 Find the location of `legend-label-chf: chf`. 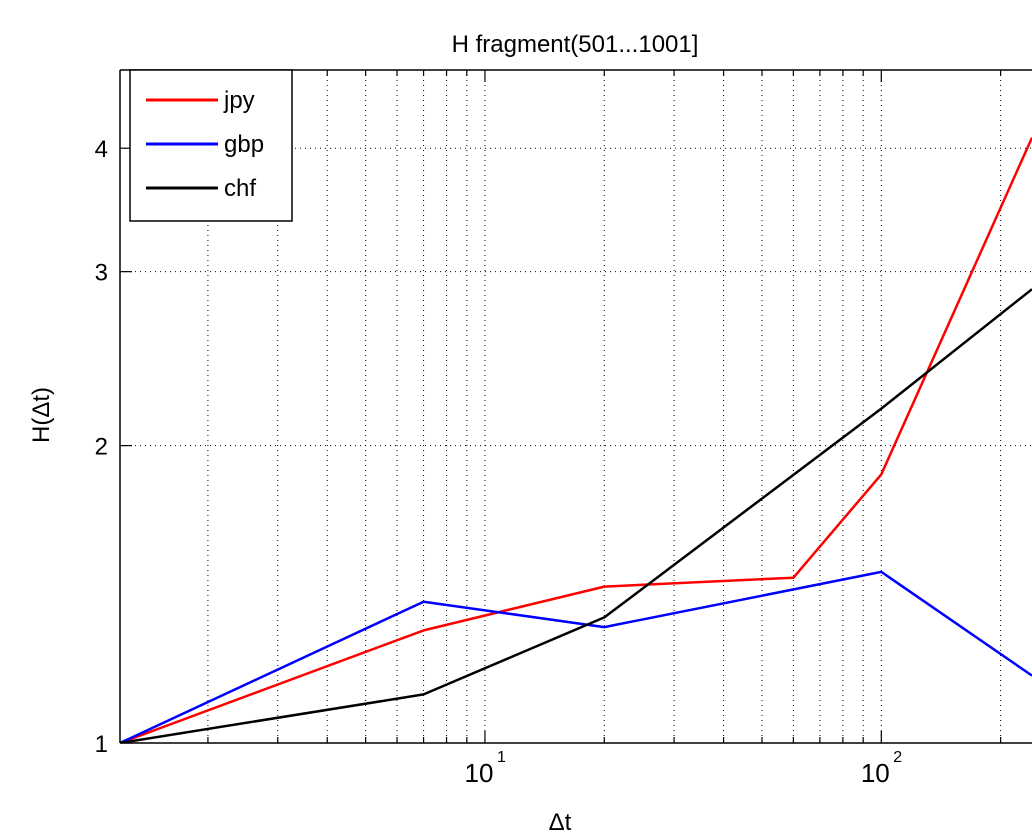

legend-label-chf: chf is located at coordinates (240, 188).